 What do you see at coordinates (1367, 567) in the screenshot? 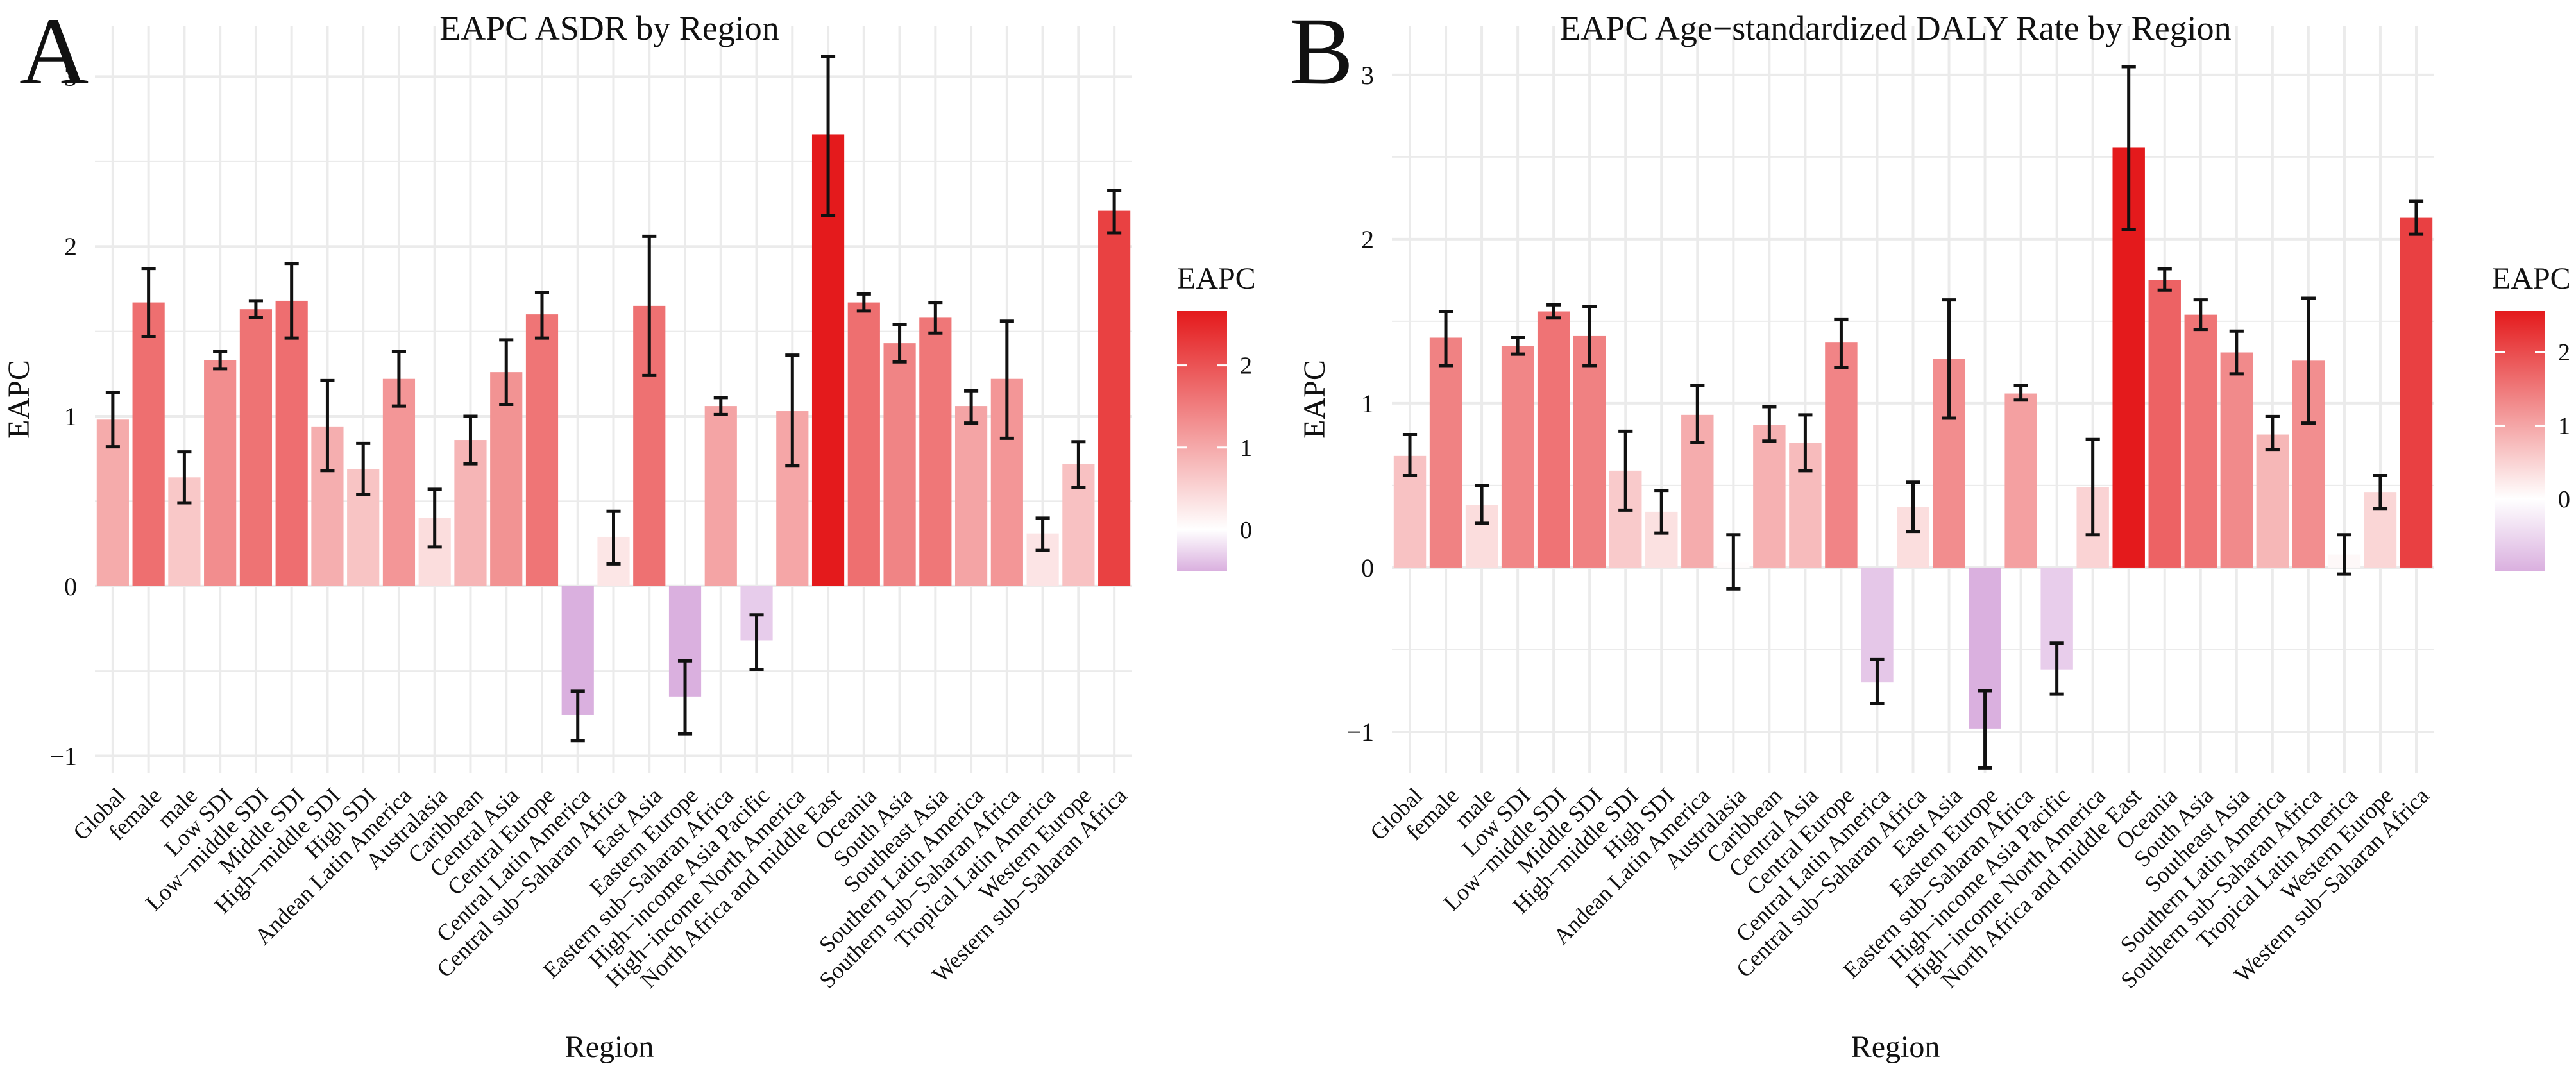
I see `y-tick-label: 0` at bounding box center [1367, 567].